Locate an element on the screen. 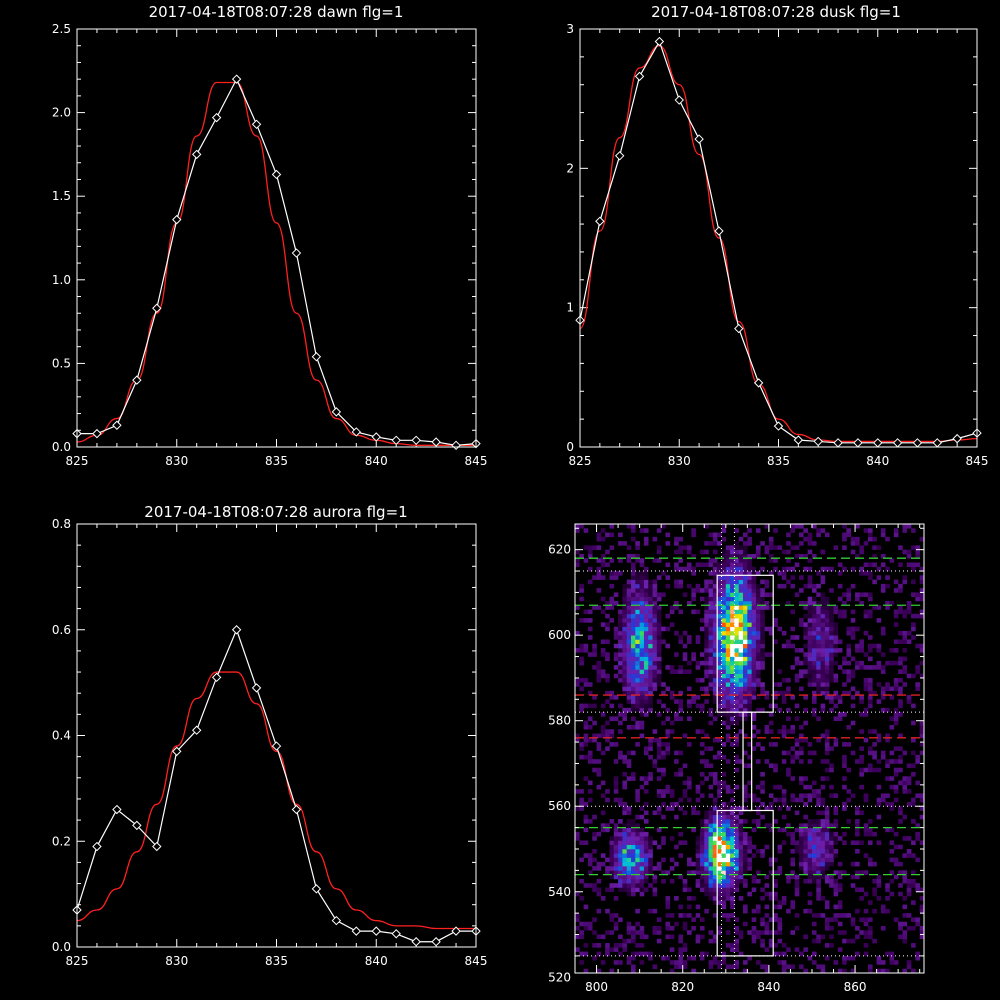  data-point-marker is located at coordinates (778, 426).